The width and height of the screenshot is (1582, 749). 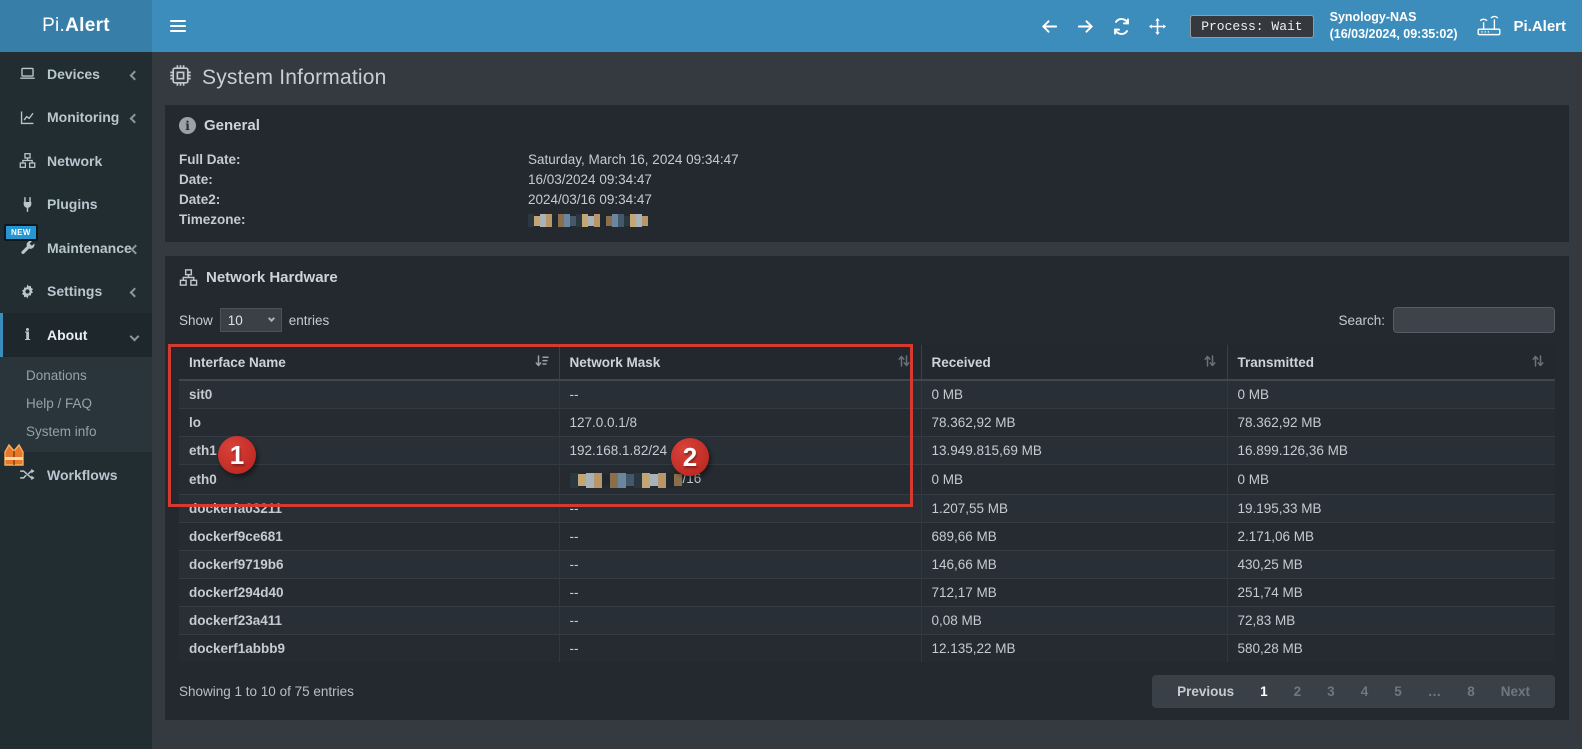 What do you see at coordinates (76, 26) in the screenshot?
I see `app-logo: Pi.Alert` at bounding box center [76, 26].